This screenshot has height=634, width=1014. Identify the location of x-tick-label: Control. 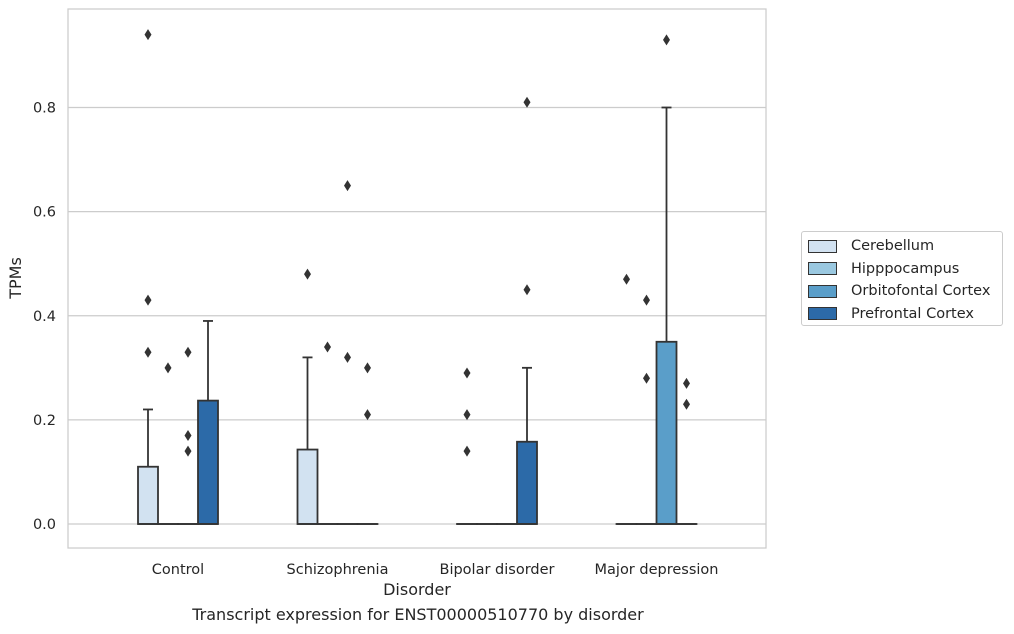
(178, 570).